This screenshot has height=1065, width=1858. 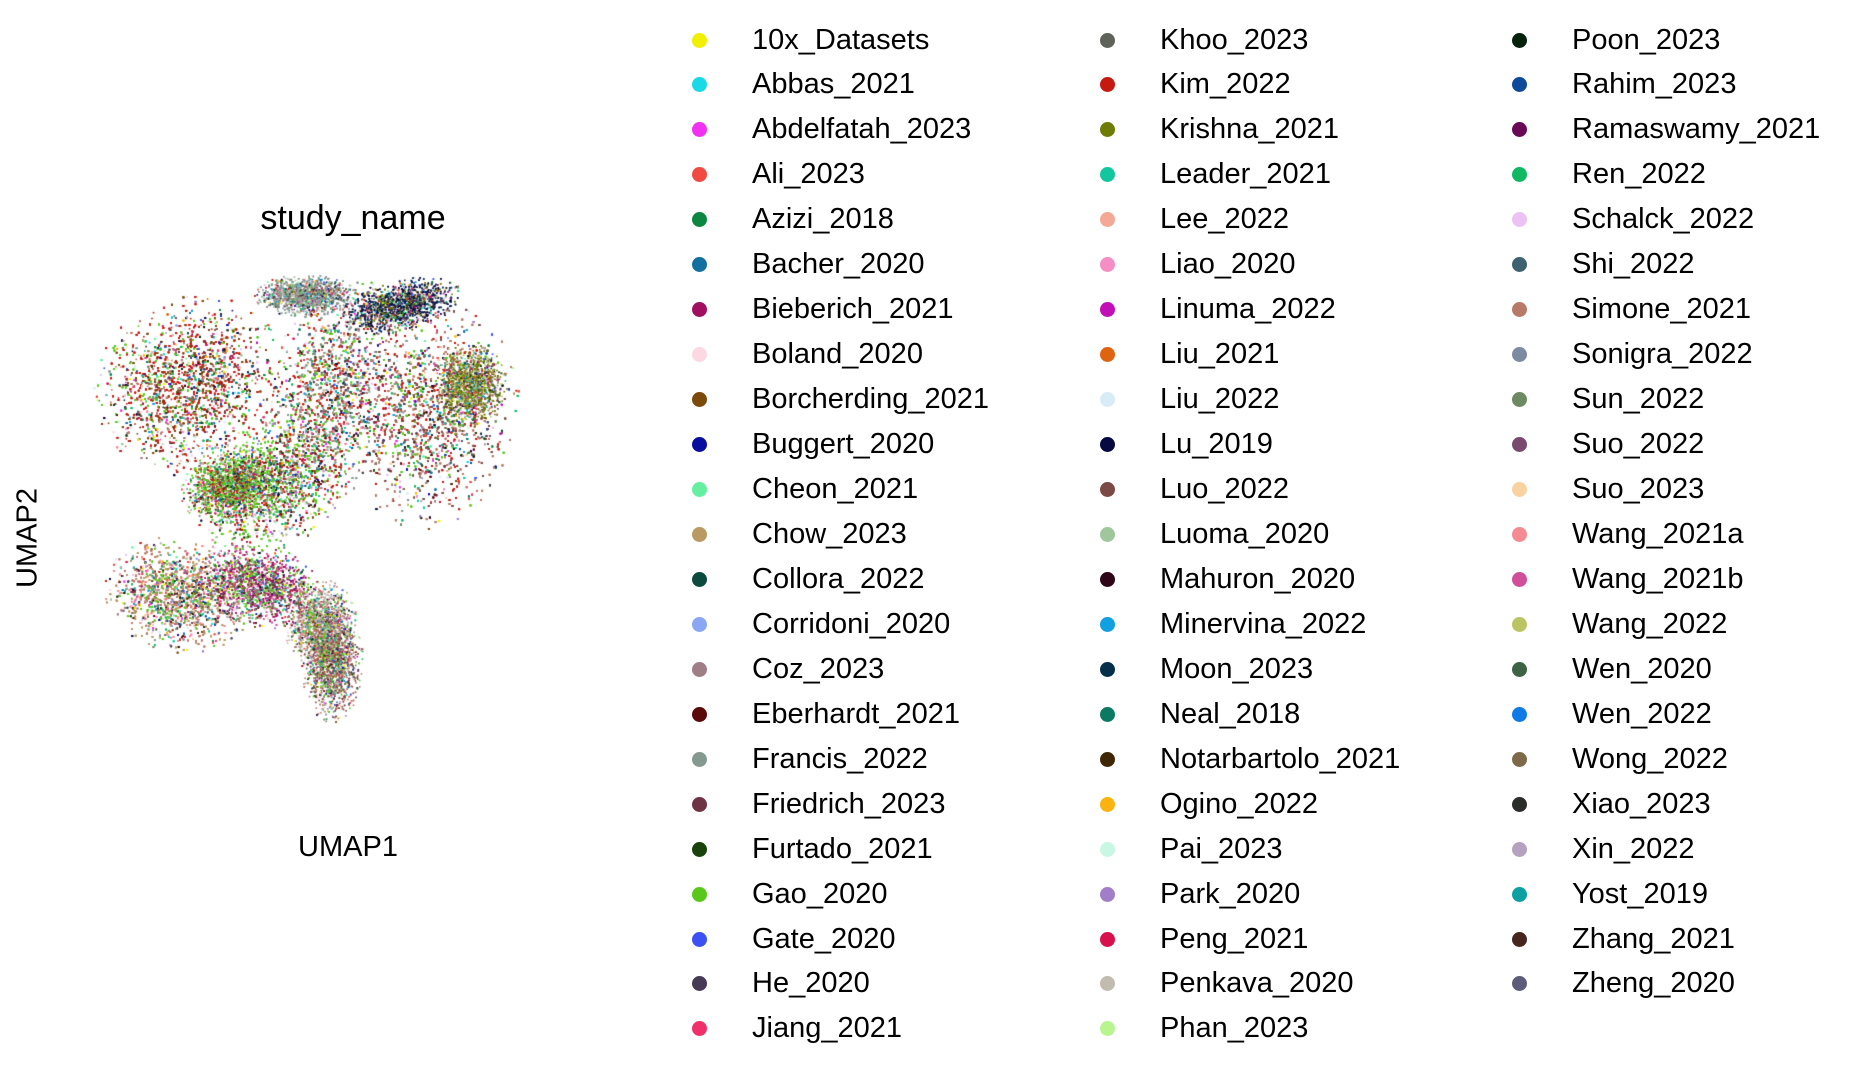 What do you see at coordinates (812, 849) in the screenshot?
I see `legend-item: Furtado_2021` at bounding box center [812, 849].